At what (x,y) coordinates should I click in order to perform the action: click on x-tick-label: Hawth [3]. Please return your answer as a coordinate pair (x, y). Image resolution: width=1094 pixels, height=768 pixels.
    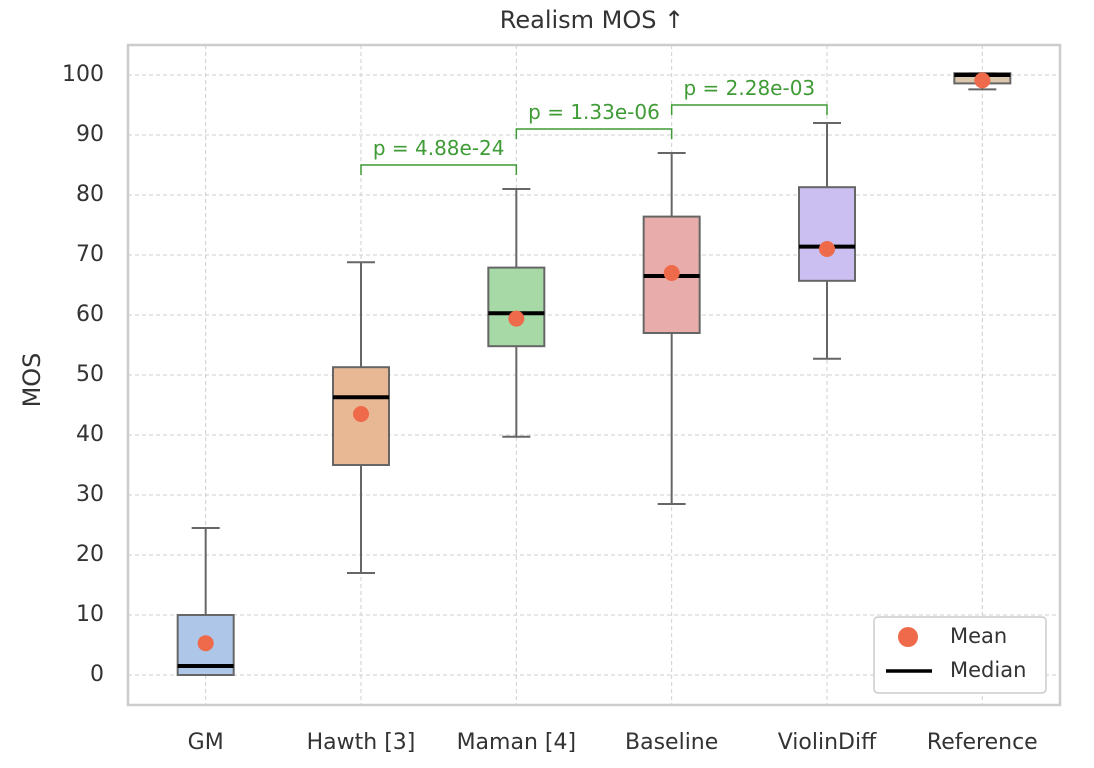
    Looking at the image, I should click on (361, 742).